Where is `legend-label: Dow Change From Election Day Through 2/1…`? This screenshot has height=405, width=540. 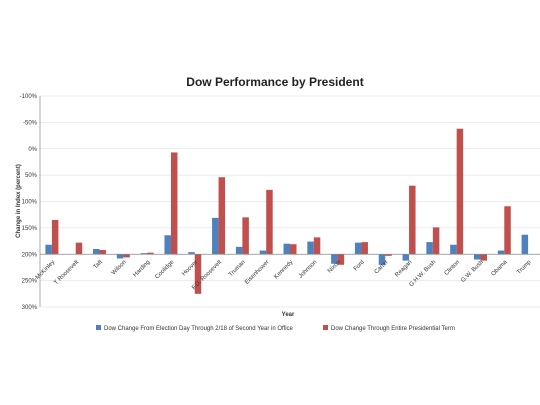
legend-label: Dow Change From Election Day Through 2/1… is located at coordinates (199, 329).